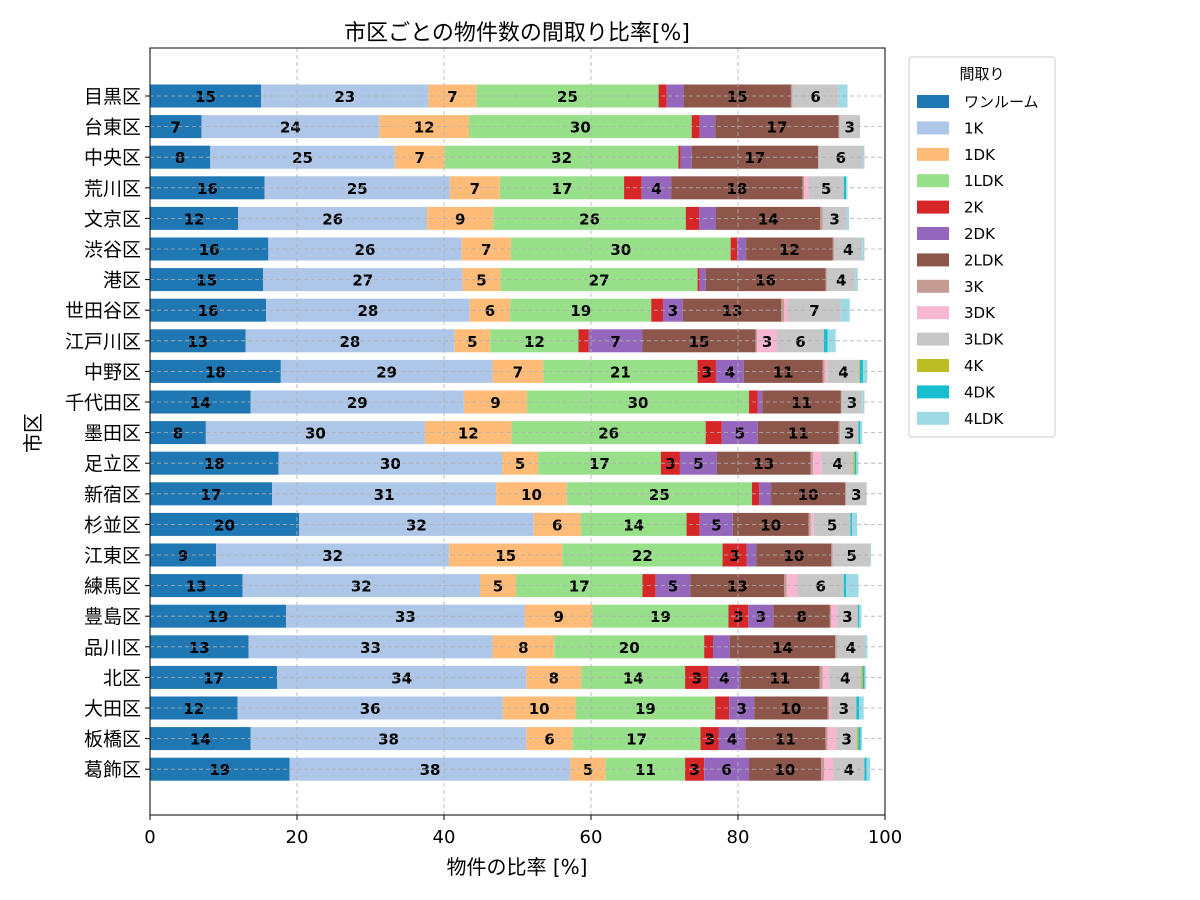 The image size is (1200, 900). I want to click on data-label: 28, so click(349, 342).